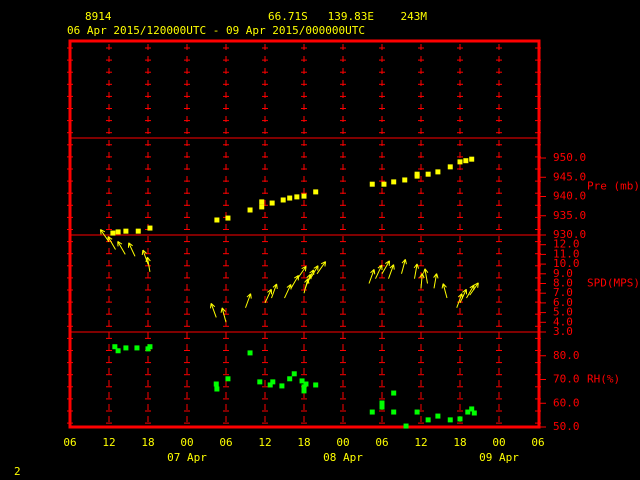  I want to click on y-tick-label: 50.0, so click(566, 426).